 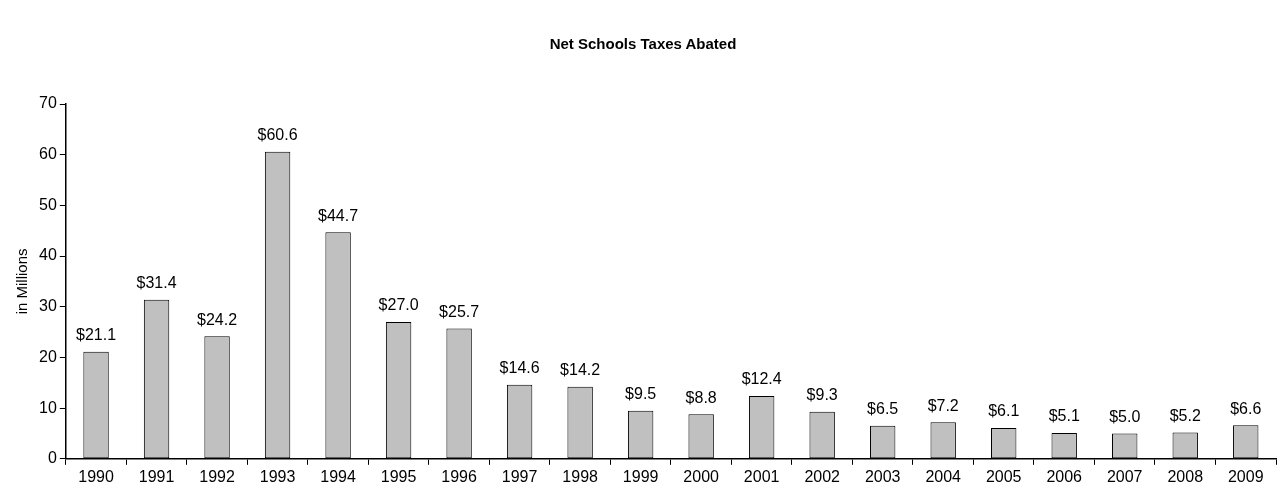 I want to click on data-label: $27.0, so click(x=398, y=305).